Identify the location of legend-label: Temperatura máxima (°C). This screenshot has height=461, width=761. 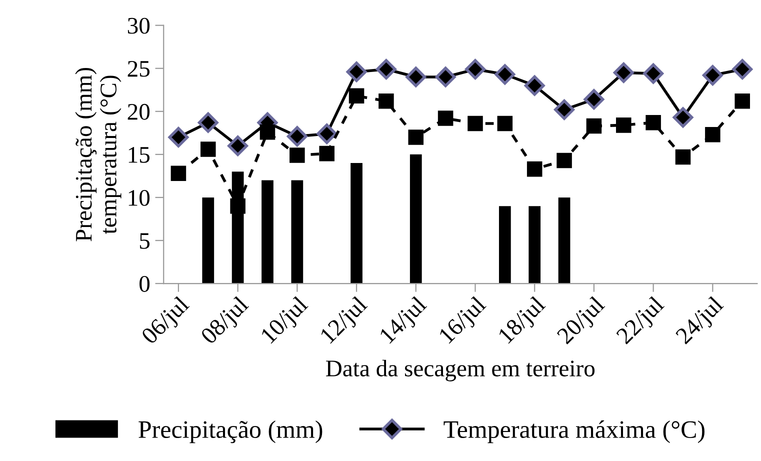
(574, 432).